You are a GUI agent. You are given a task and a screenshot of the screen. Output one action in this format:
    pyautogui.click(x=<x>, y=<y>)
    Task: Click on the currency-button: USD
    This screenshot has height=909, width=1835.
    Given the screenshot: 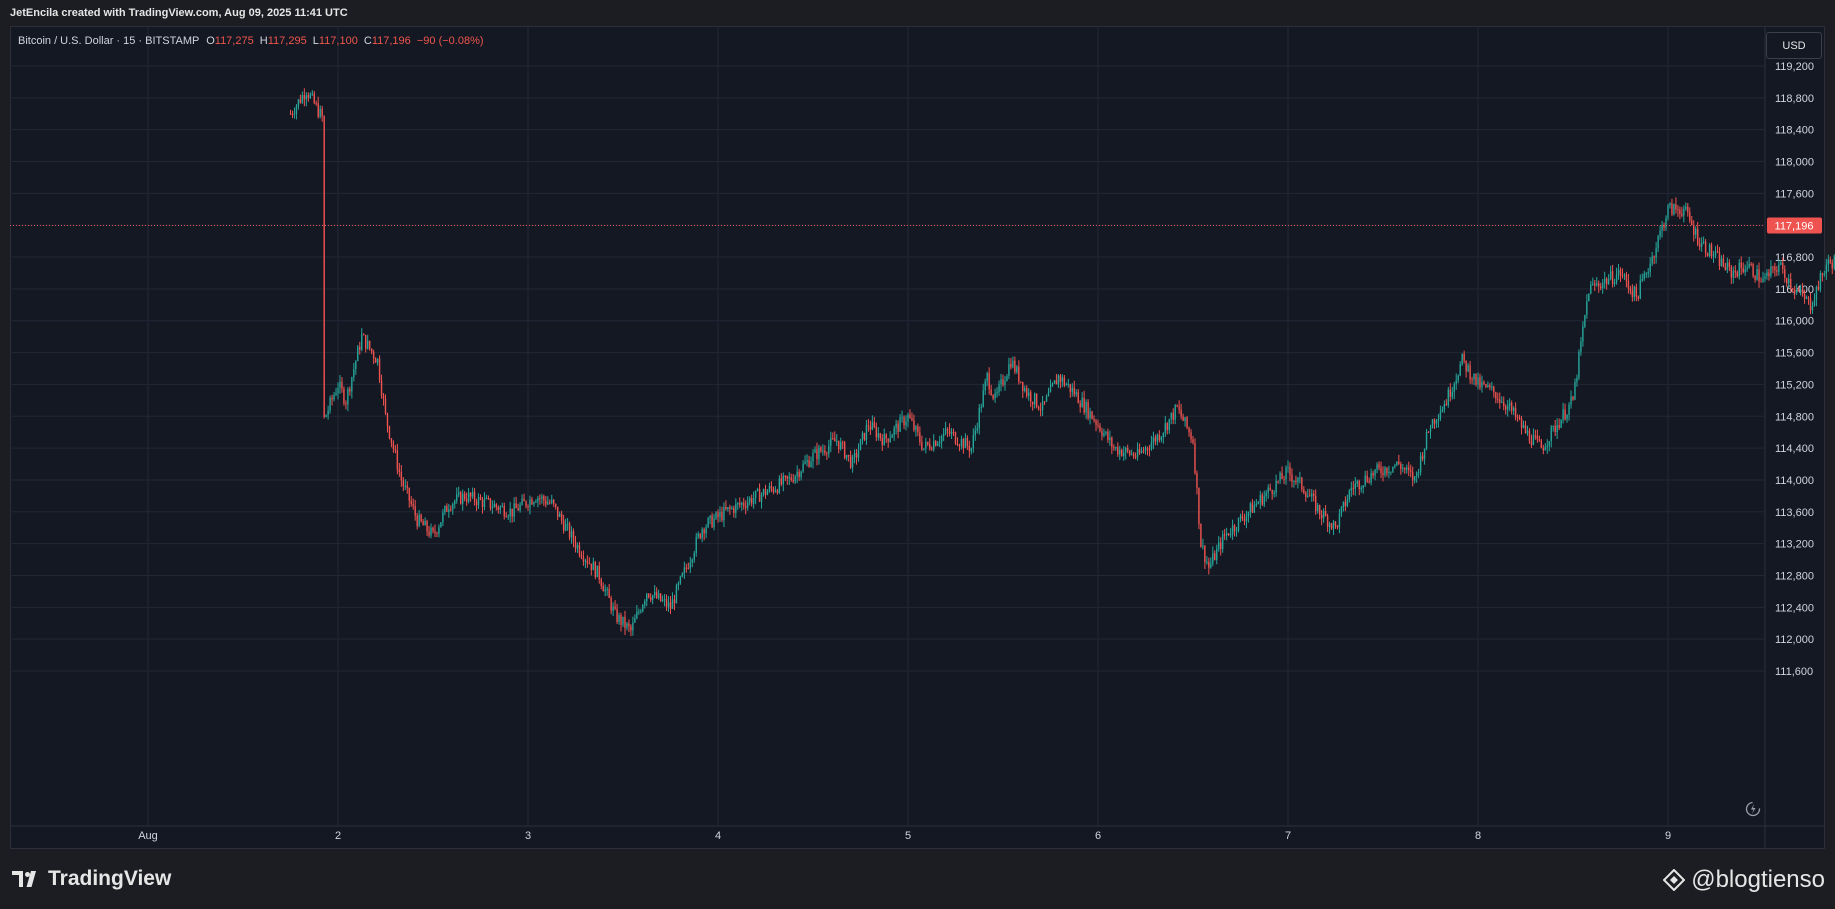 What is the action you would take?
    pyautogui.click(x=1794, y=45)
    